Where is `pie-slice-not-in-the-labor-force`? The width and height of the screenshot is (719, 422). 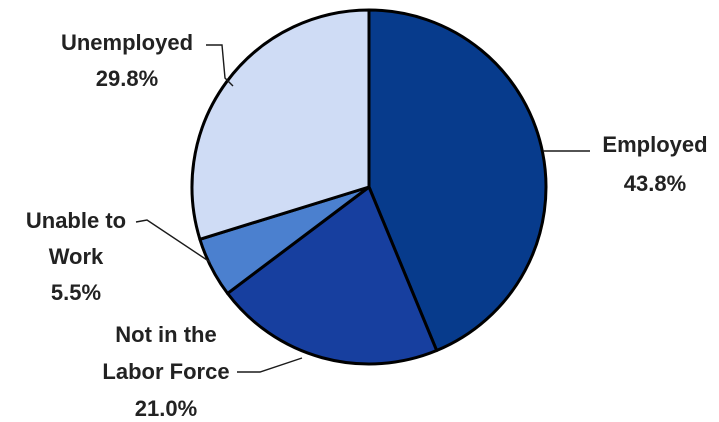 pie-slice-not-in-the-labor-force is located at coordinates (332, 275).